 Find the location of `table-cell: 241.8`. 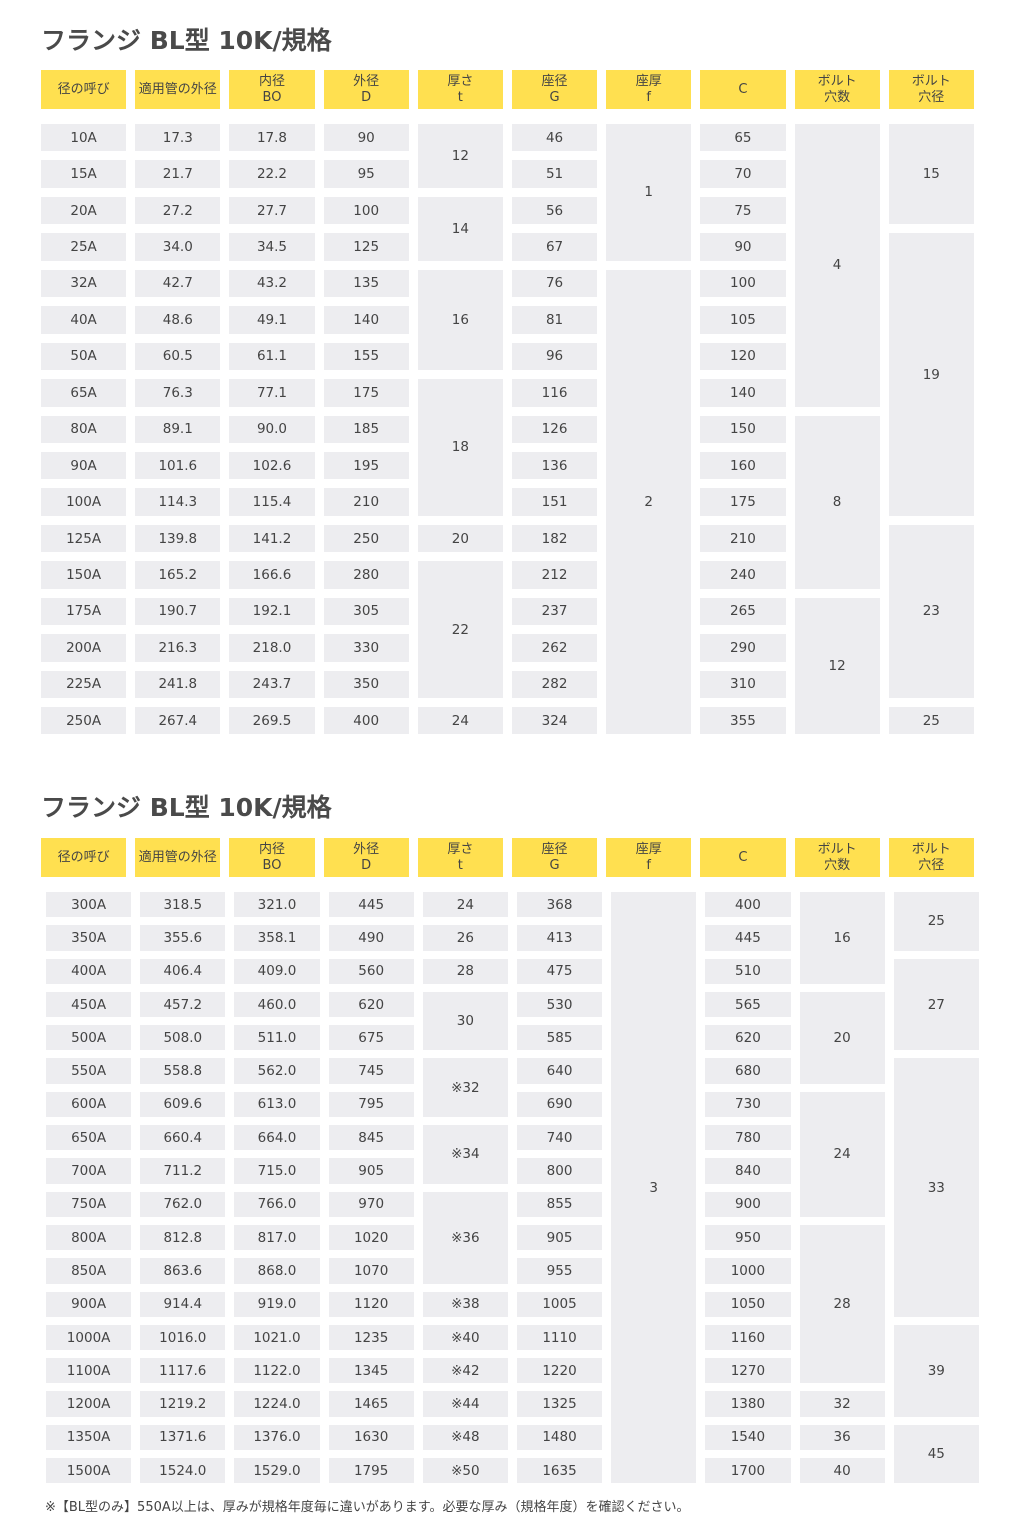

table-cell: 241.8 is located at coordinates (178, 684).